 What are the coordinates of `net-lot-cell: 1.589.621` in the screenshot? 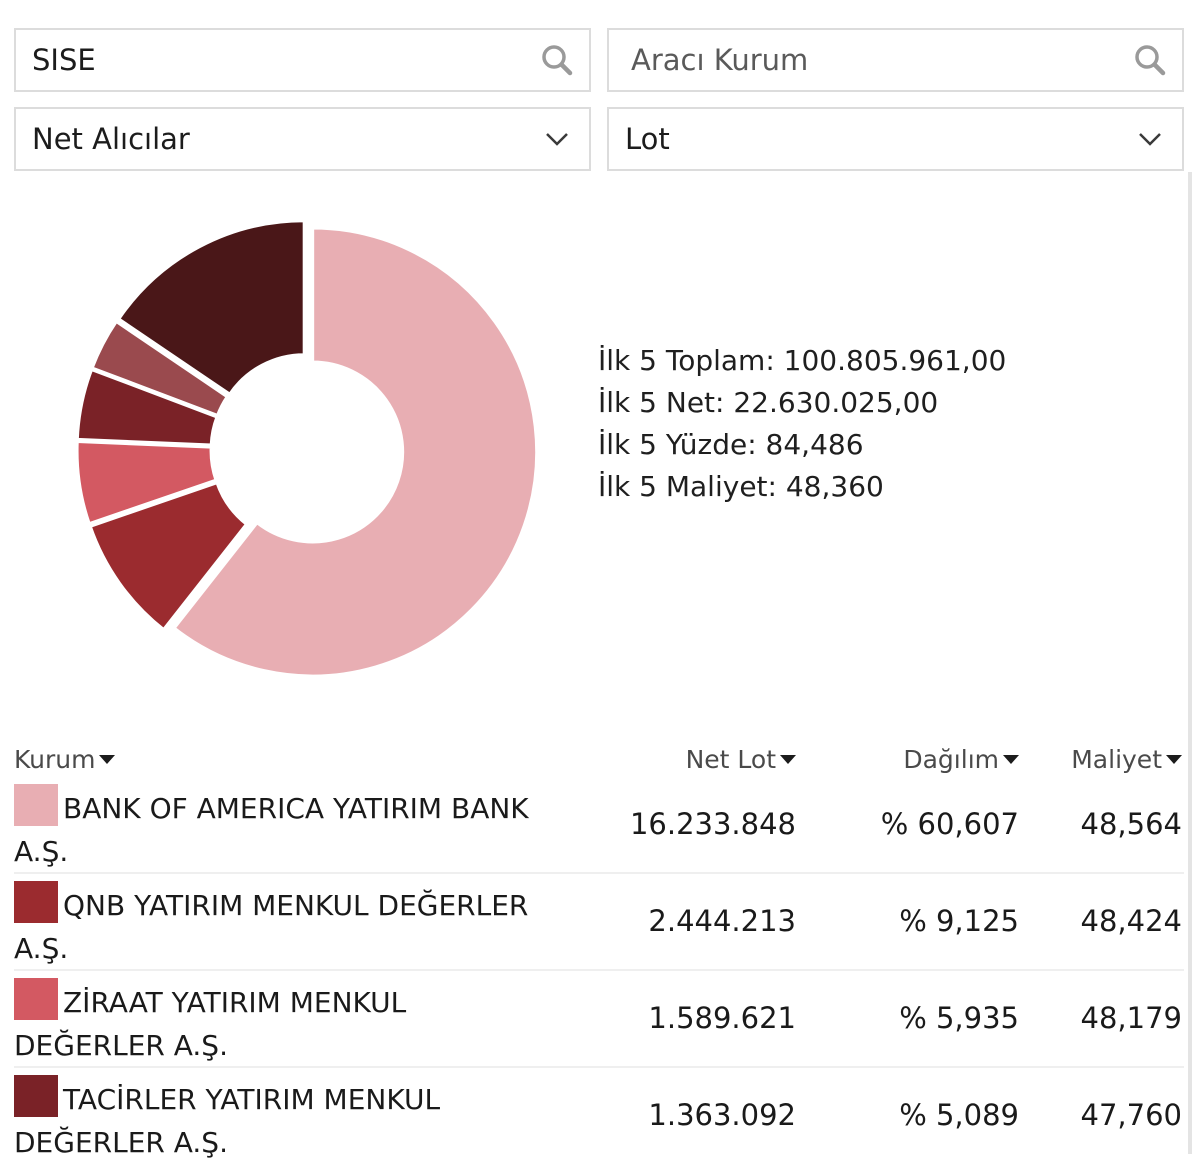 It's located at (722, 1018).